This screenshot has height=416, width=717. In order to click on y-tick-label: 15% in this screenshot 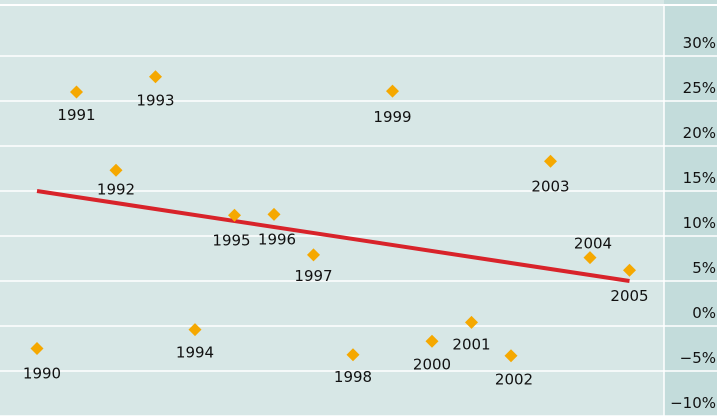, I will do `click(699, 178)`.